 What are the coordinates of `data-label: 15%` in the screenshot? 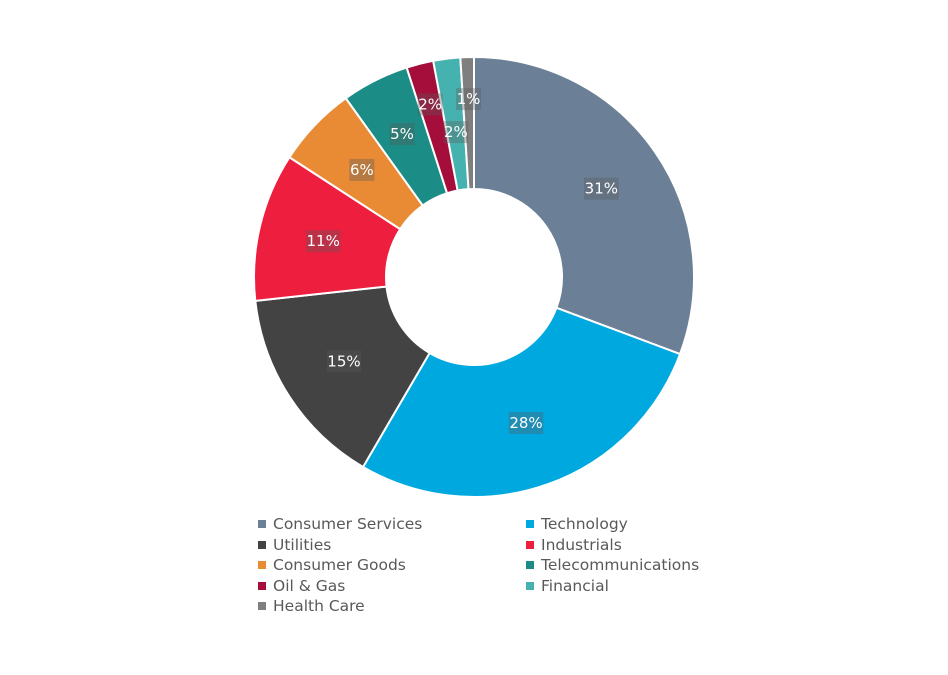 It's located at (343, 361).